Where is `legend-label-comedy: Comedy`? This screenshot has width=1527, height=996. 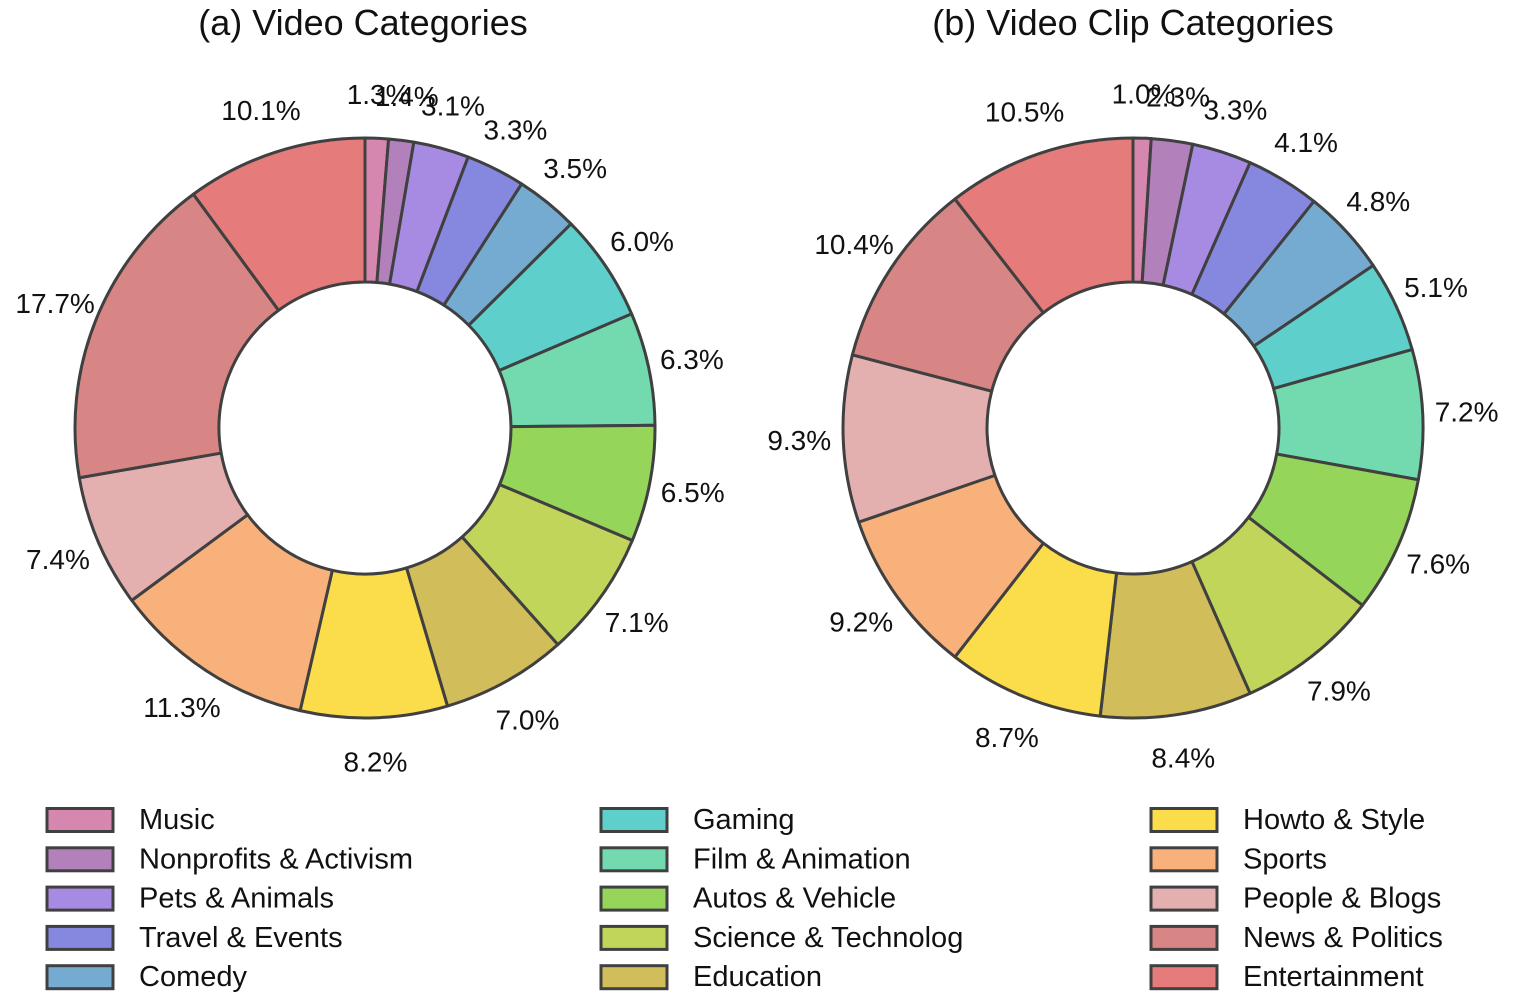
legend-label-comedy: Comedy is located at coordinates (193, 977).